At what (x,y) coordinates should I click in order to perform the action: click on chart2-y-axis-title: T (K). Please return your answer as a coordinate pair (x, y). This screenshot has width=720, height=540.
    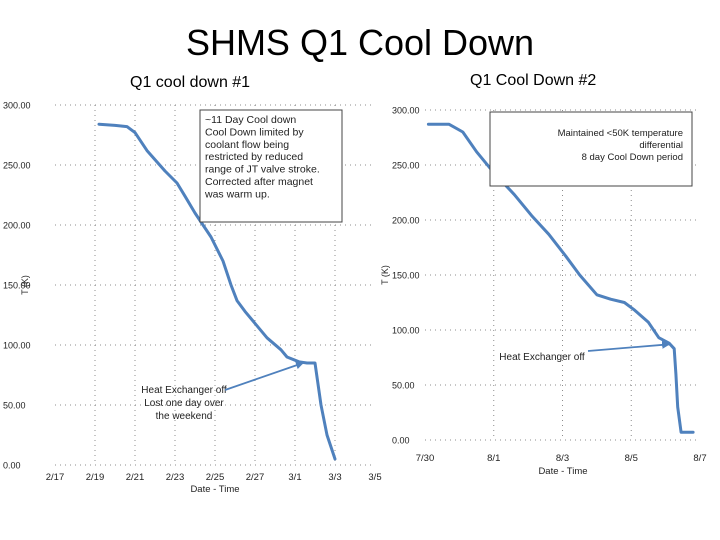
    Looking at the image, I should click on (385, 275).